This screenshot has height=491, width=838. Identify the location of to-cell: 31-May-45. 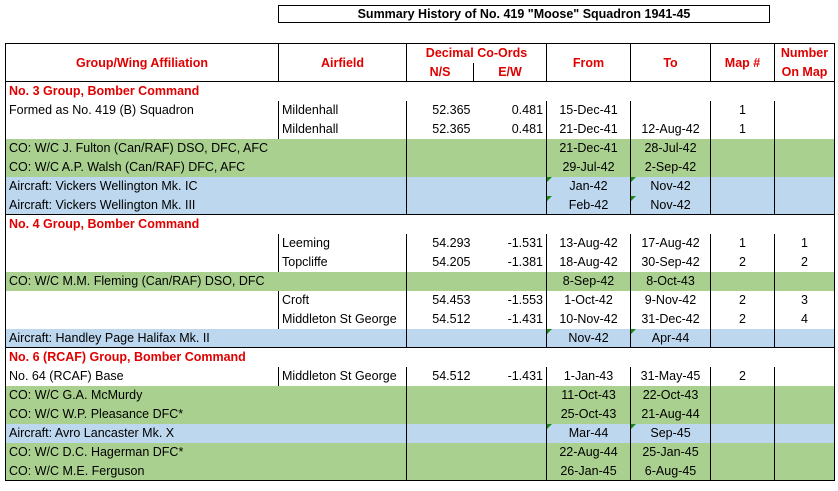
(670, 376).